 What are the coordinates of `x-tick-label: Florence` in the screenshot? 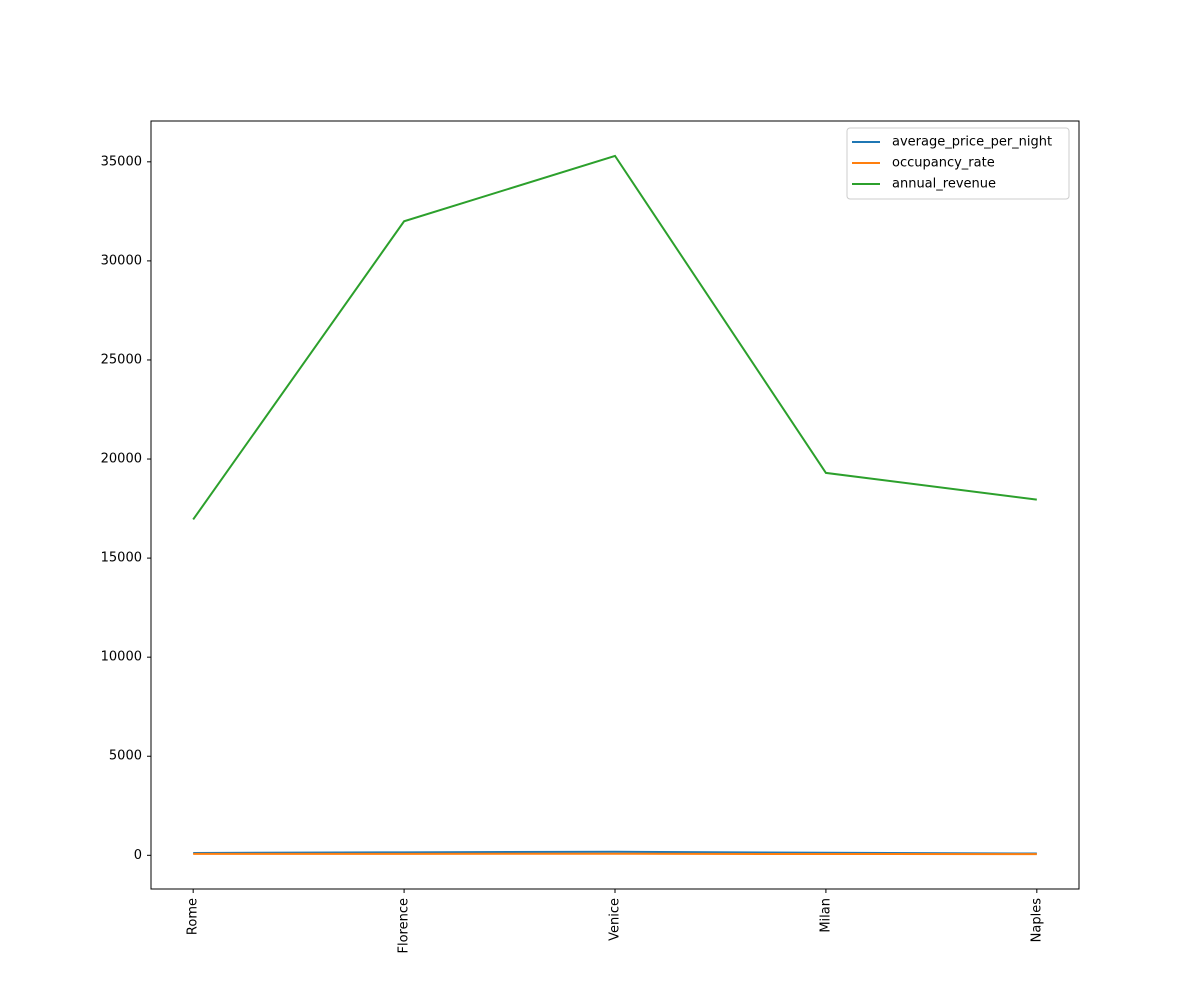 It's located at (404, 926).